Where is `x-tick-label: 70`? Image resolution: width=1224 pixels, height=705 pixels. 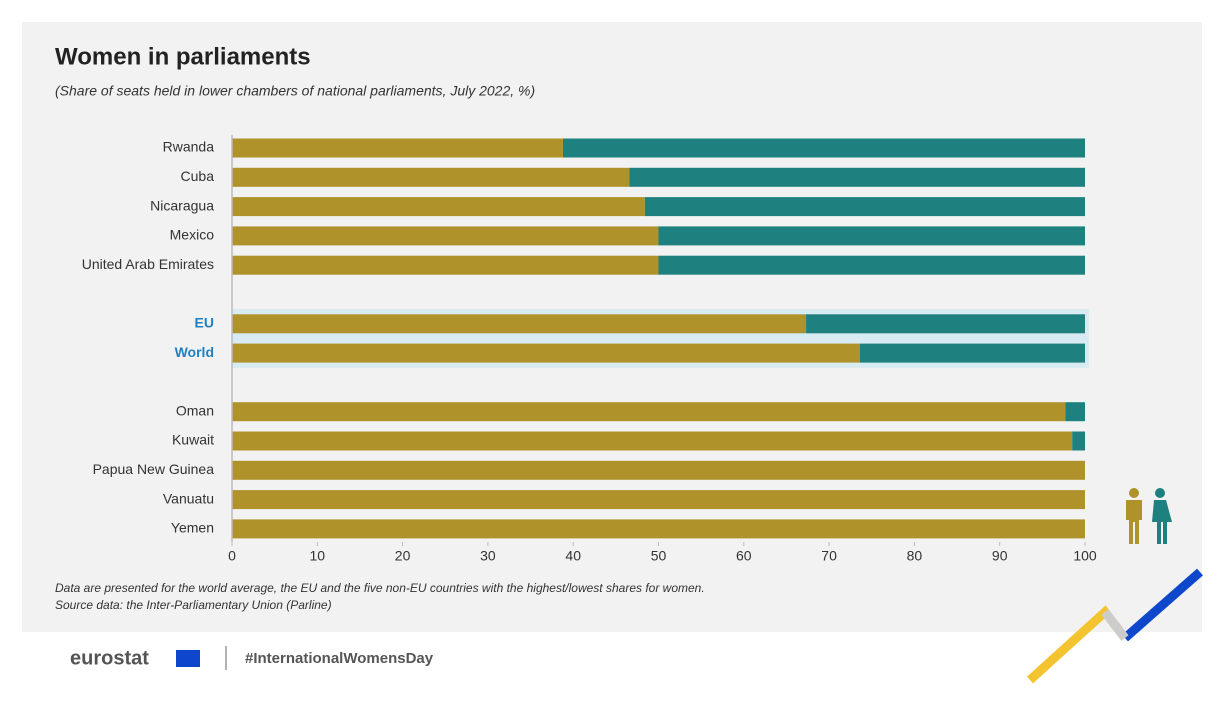 x-tick-label: 70 is located at coordinates (829, 556).